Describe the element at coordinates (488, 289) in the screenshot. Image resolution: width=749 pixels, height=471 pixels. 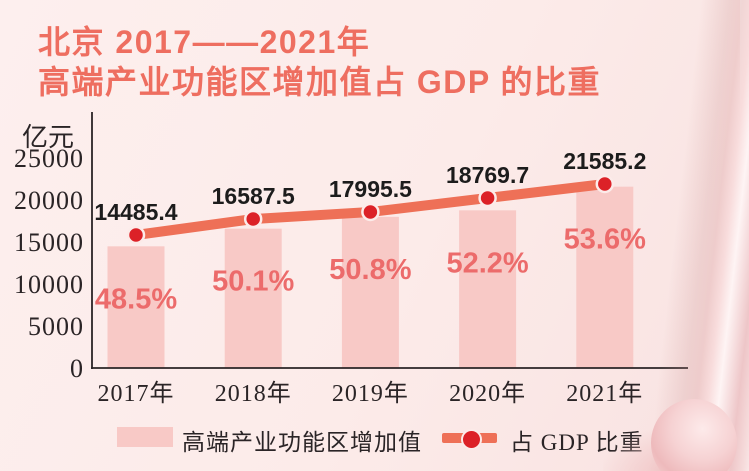
I see `value-bar-2020年` at that location.